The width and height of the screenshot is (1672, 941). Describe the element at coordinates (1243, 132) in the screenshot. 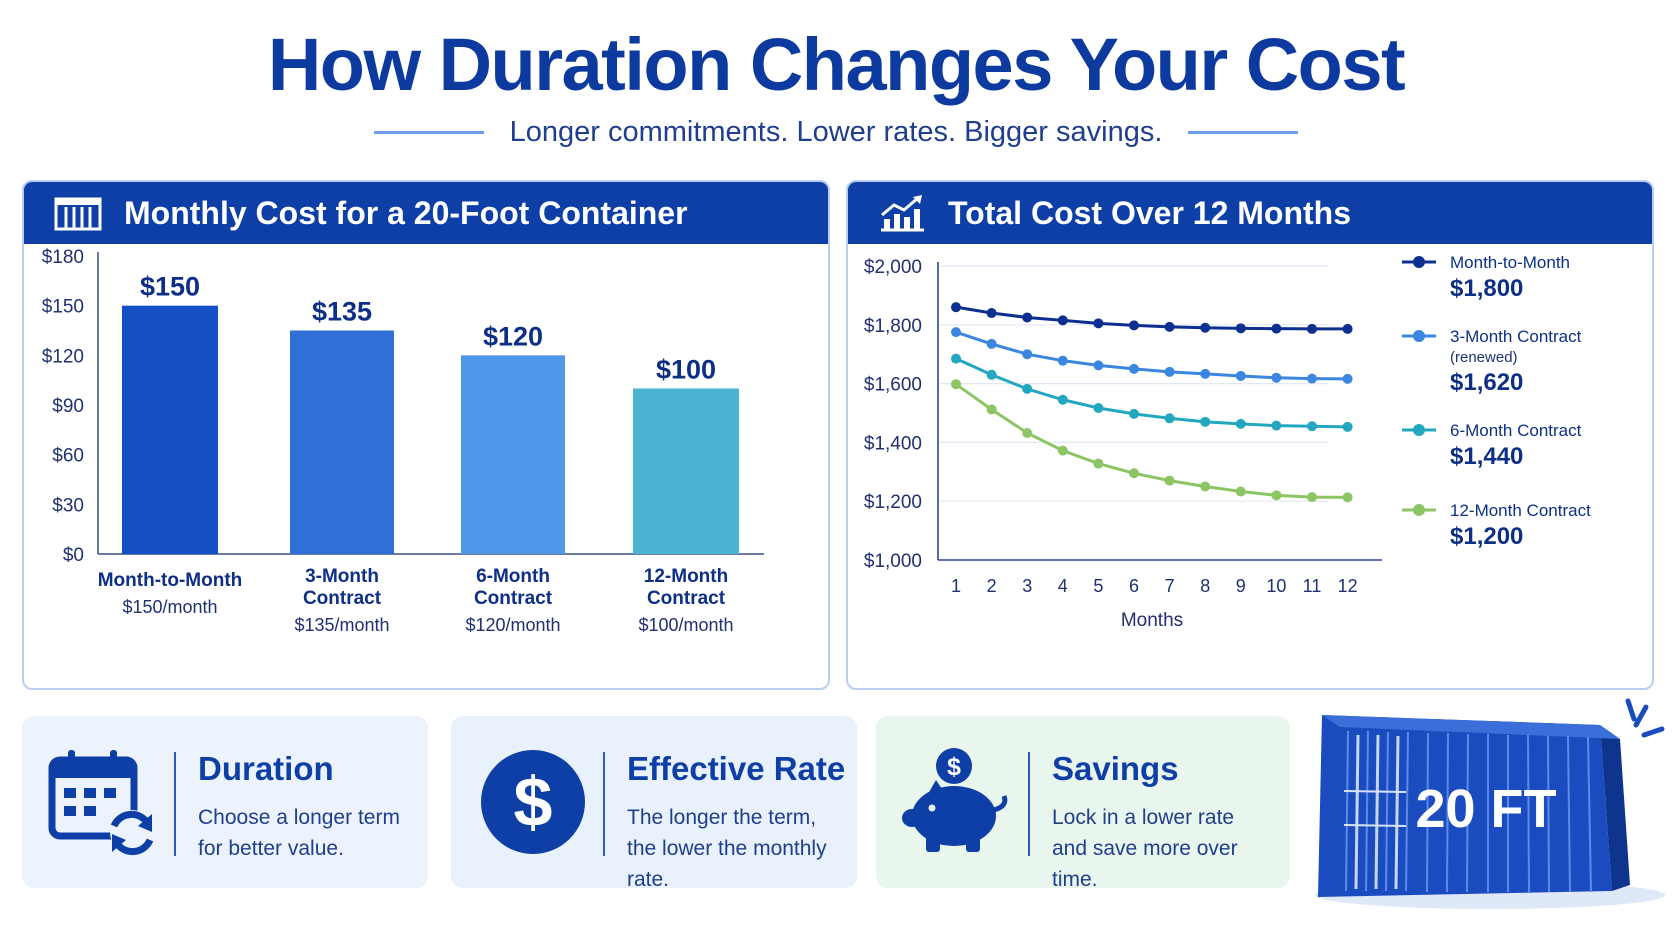

I see `subtitle-rule-right` at that location.